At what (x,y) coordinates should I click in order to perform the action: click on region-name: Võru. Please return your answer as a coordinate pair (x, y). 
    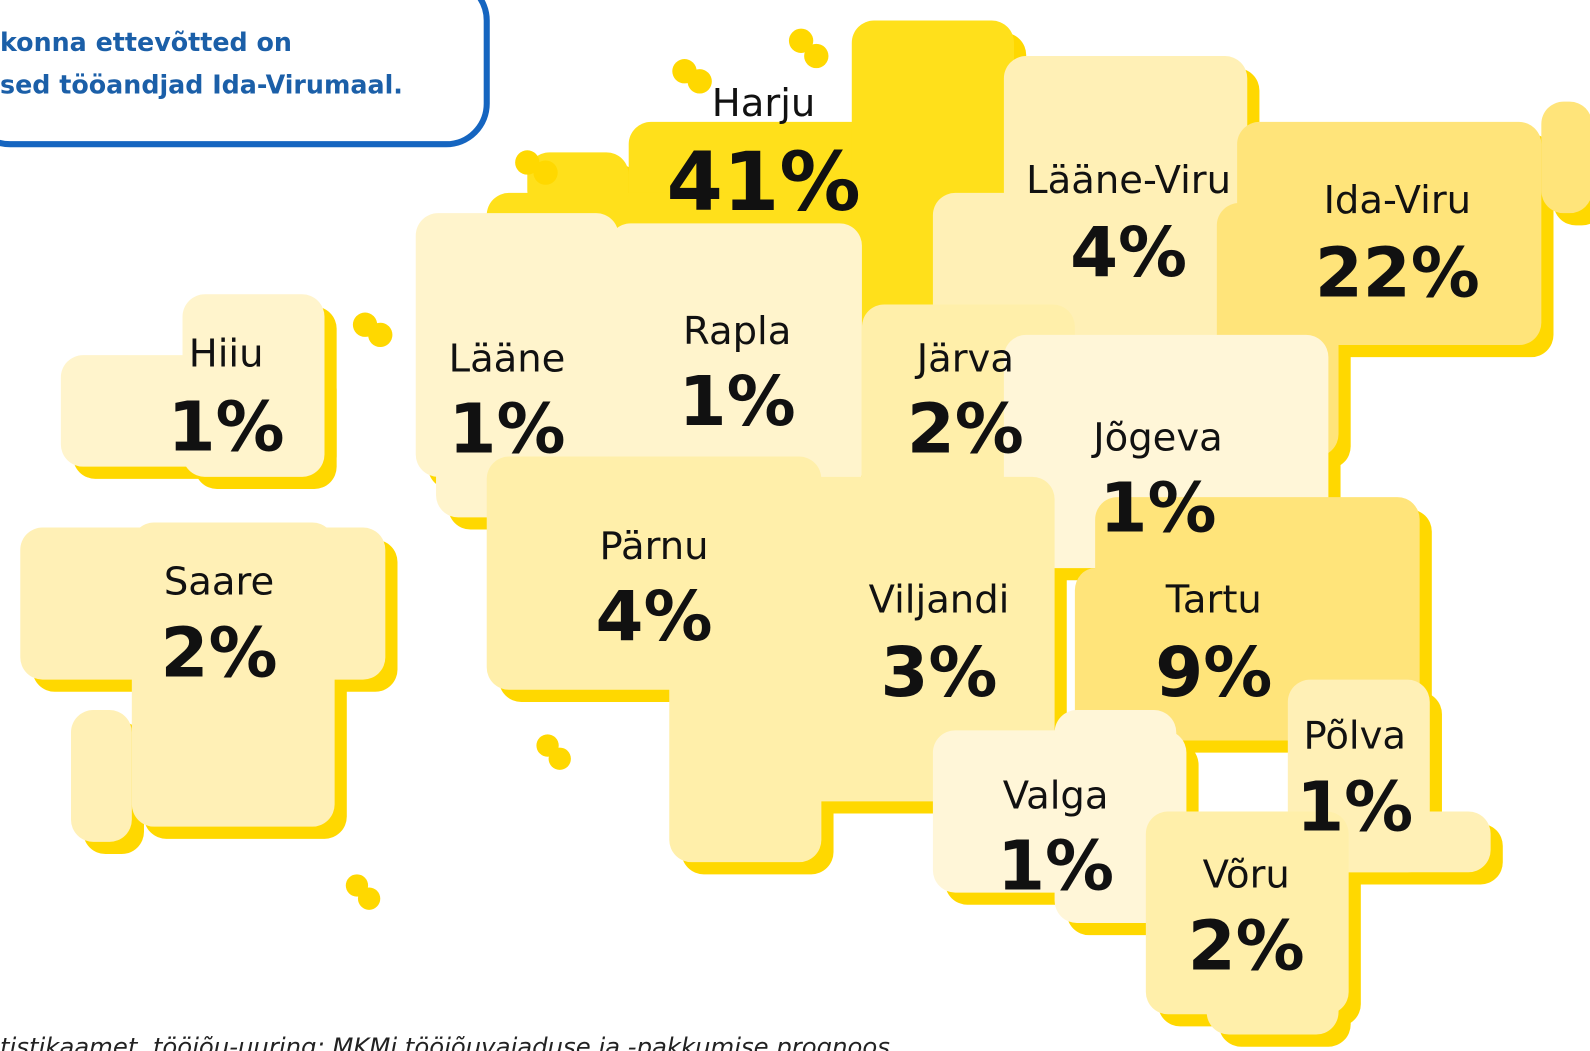
    Looking at the image, I should click on (1246, 875).